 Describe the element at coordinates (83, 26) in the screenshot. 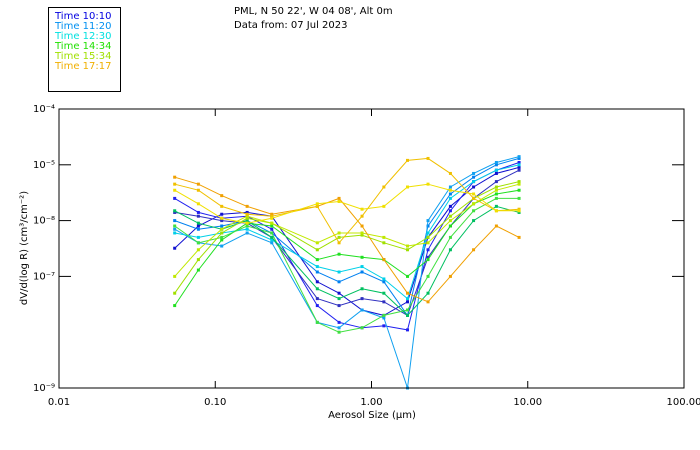

I see `legend-entry: Time 11:20` at that location.